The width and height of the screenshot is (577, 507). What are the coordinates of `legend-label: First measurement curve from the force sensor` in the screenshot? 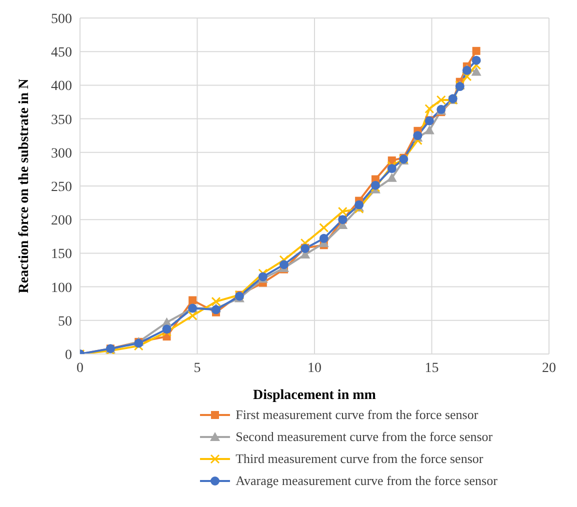 It's located at (357, 415).